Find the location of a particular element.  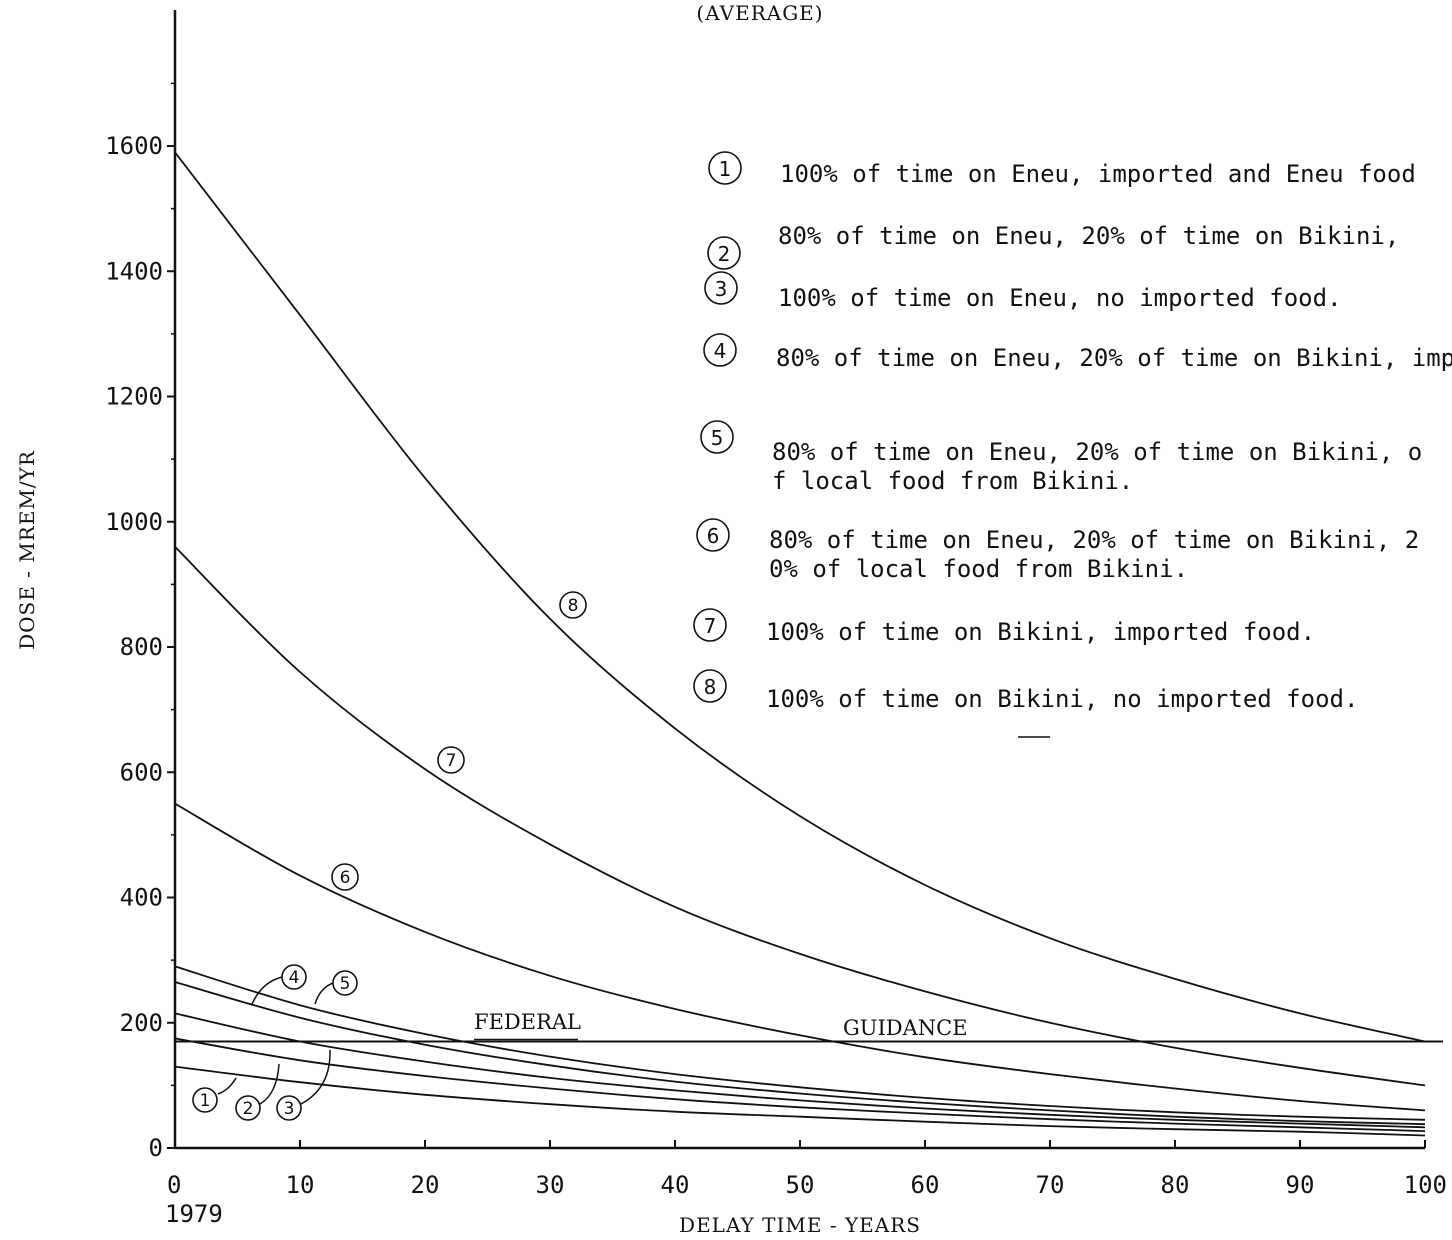

curve-marker-2-label: 2 is located at coordinates (248, 1109).